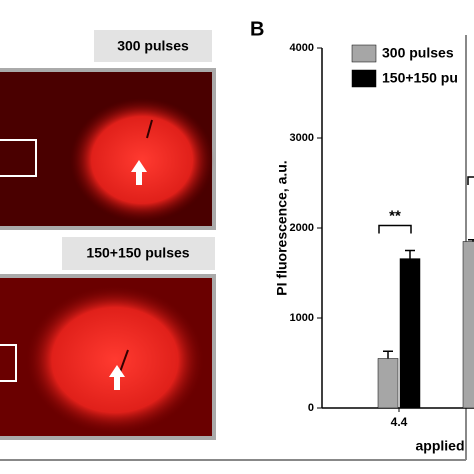 Image resolution: width=474 pixels, height=474 pixels. What do you see at coordinates (395, 215) in the screenshot?
I see `significance-label: **` at bounding box center [395, 215].